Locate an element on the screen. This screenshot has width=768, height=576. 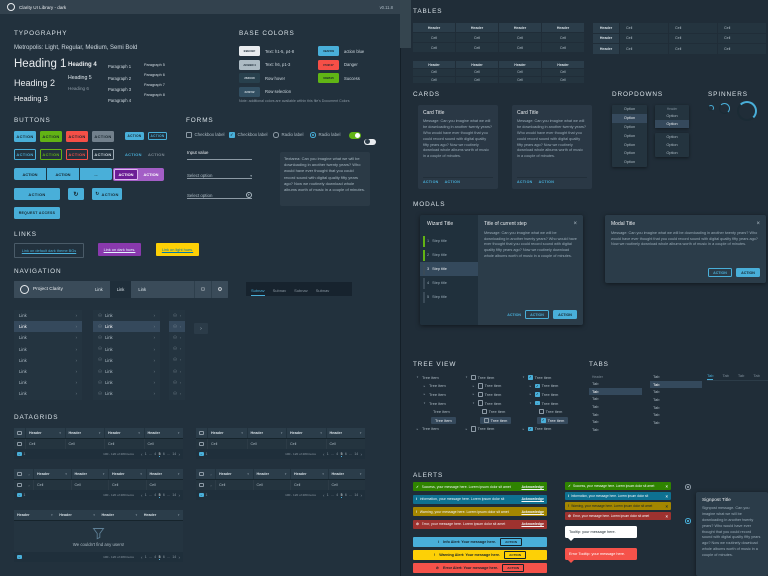
modal-cancel-button: ACTION is located at coordinates (720, 272).